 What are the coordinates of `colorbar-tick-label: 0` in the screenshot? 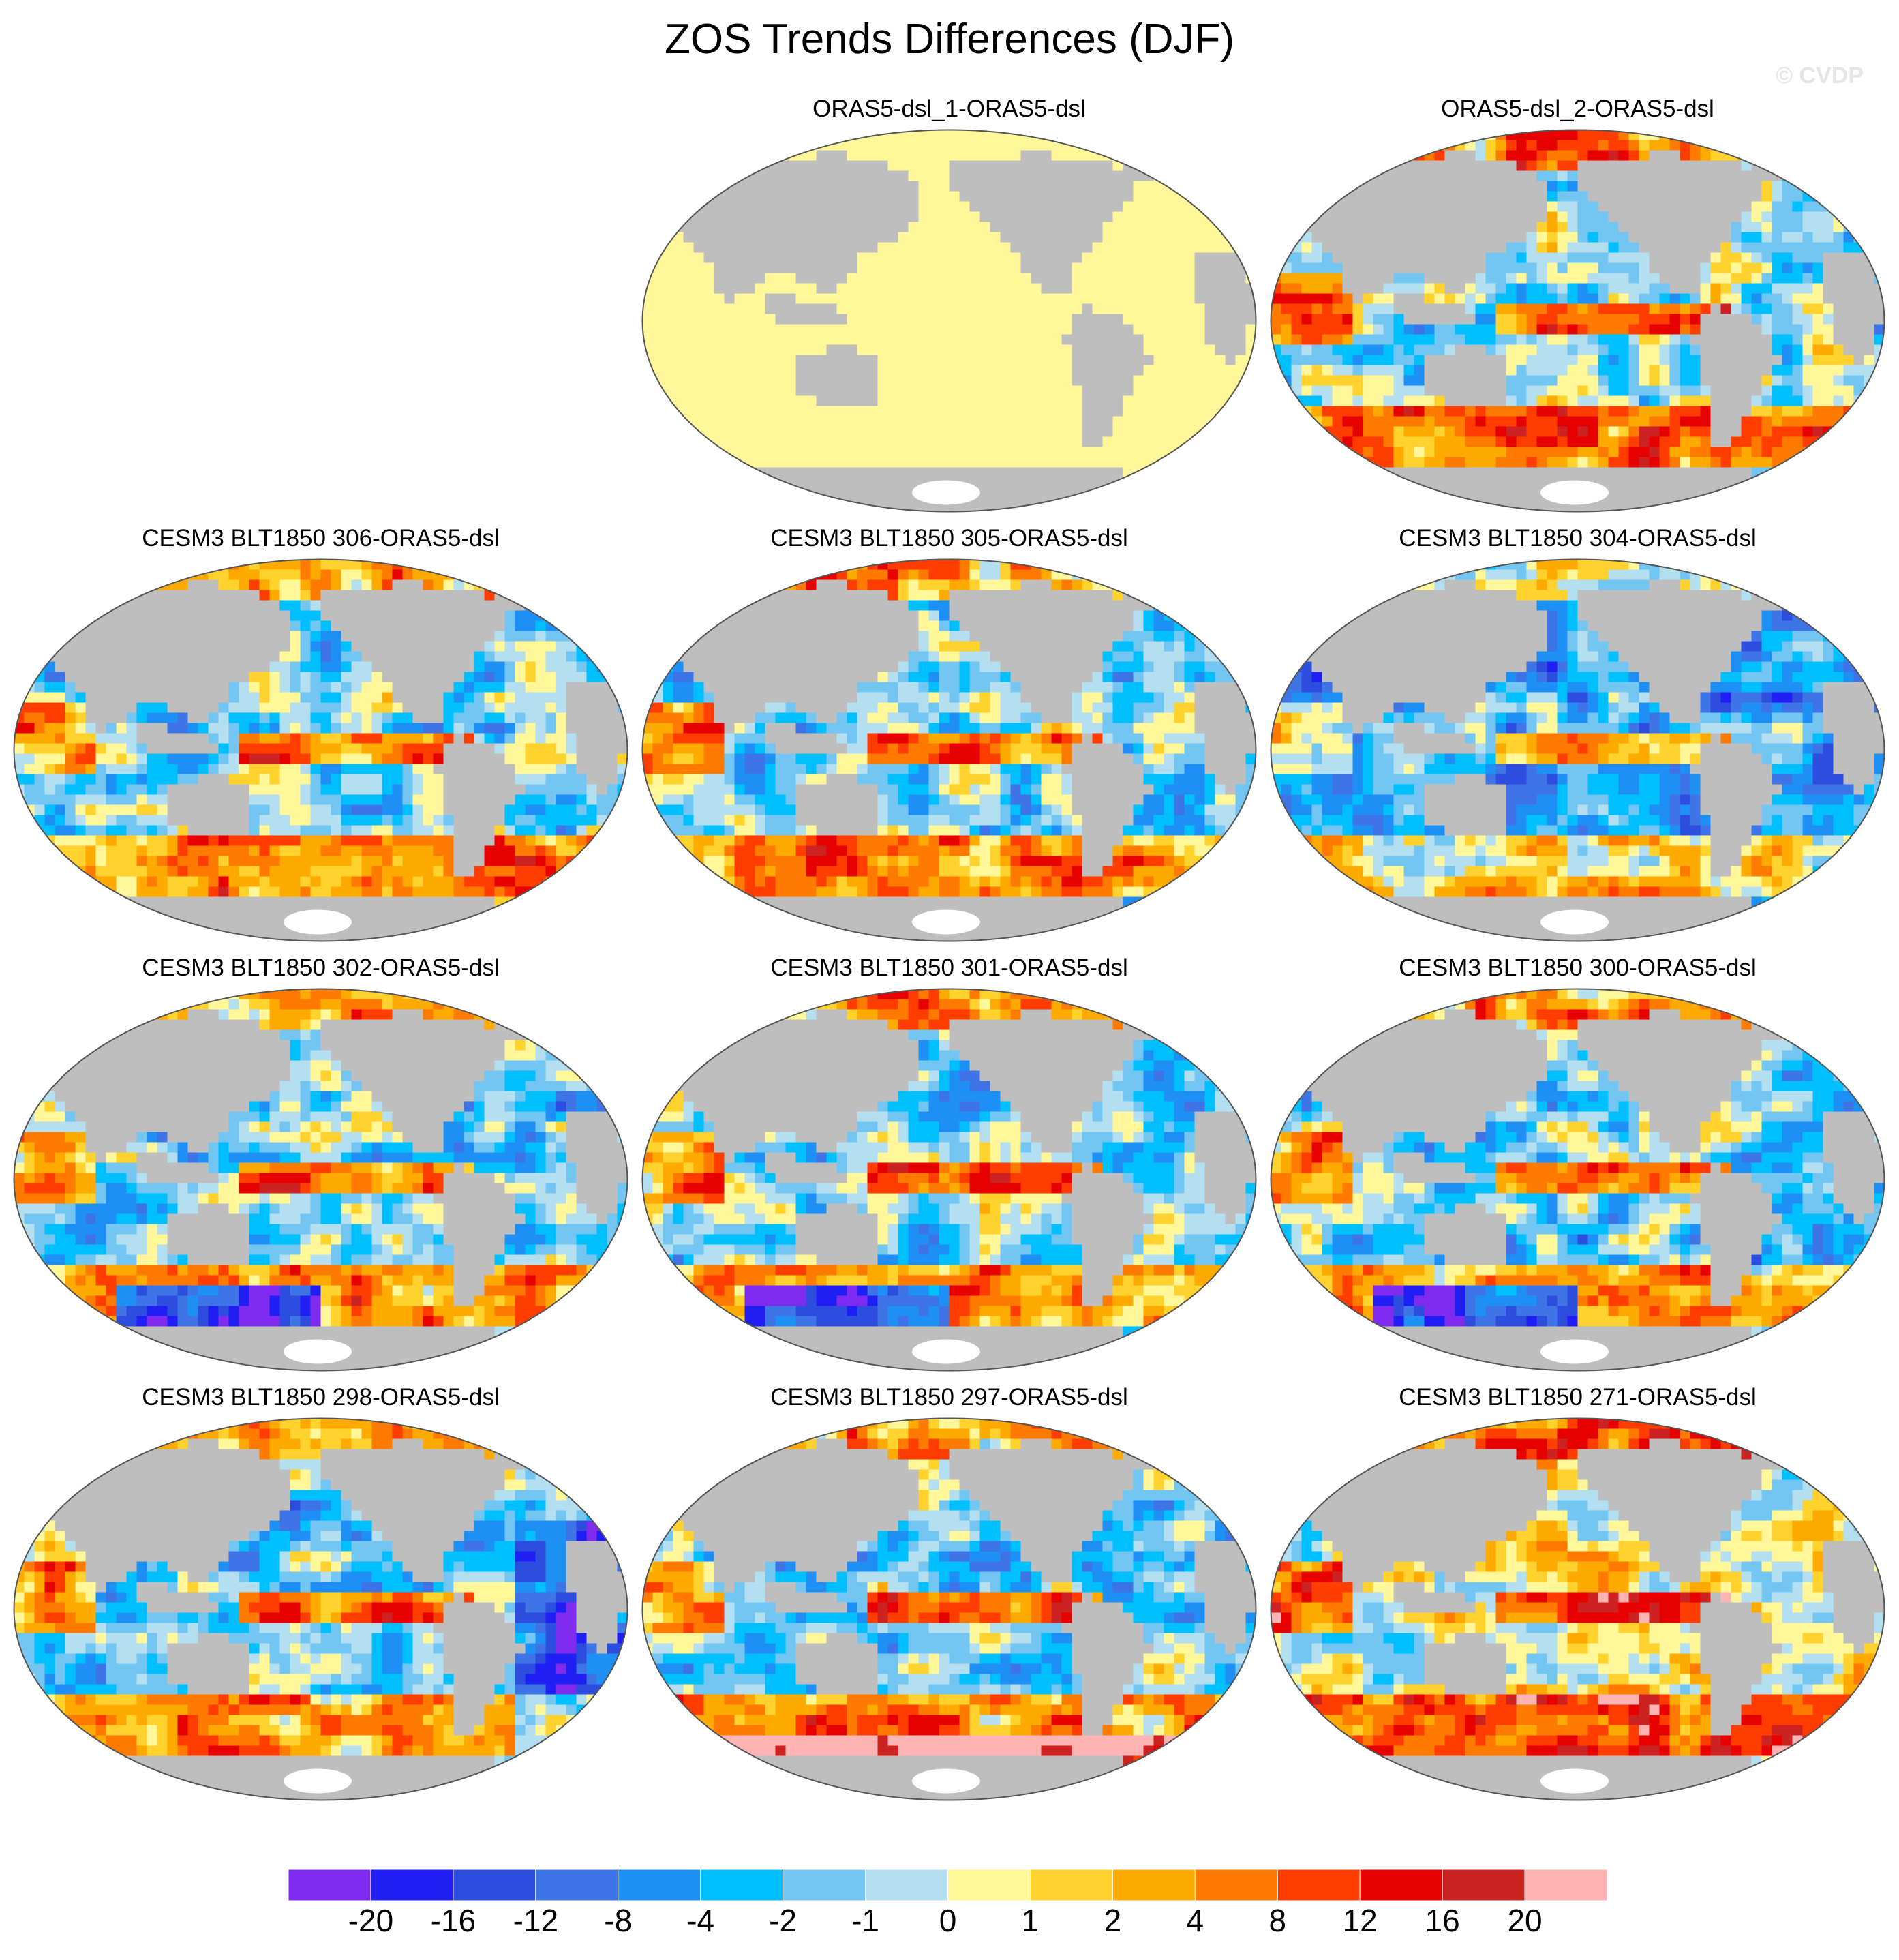 It's located at (948, 1920).